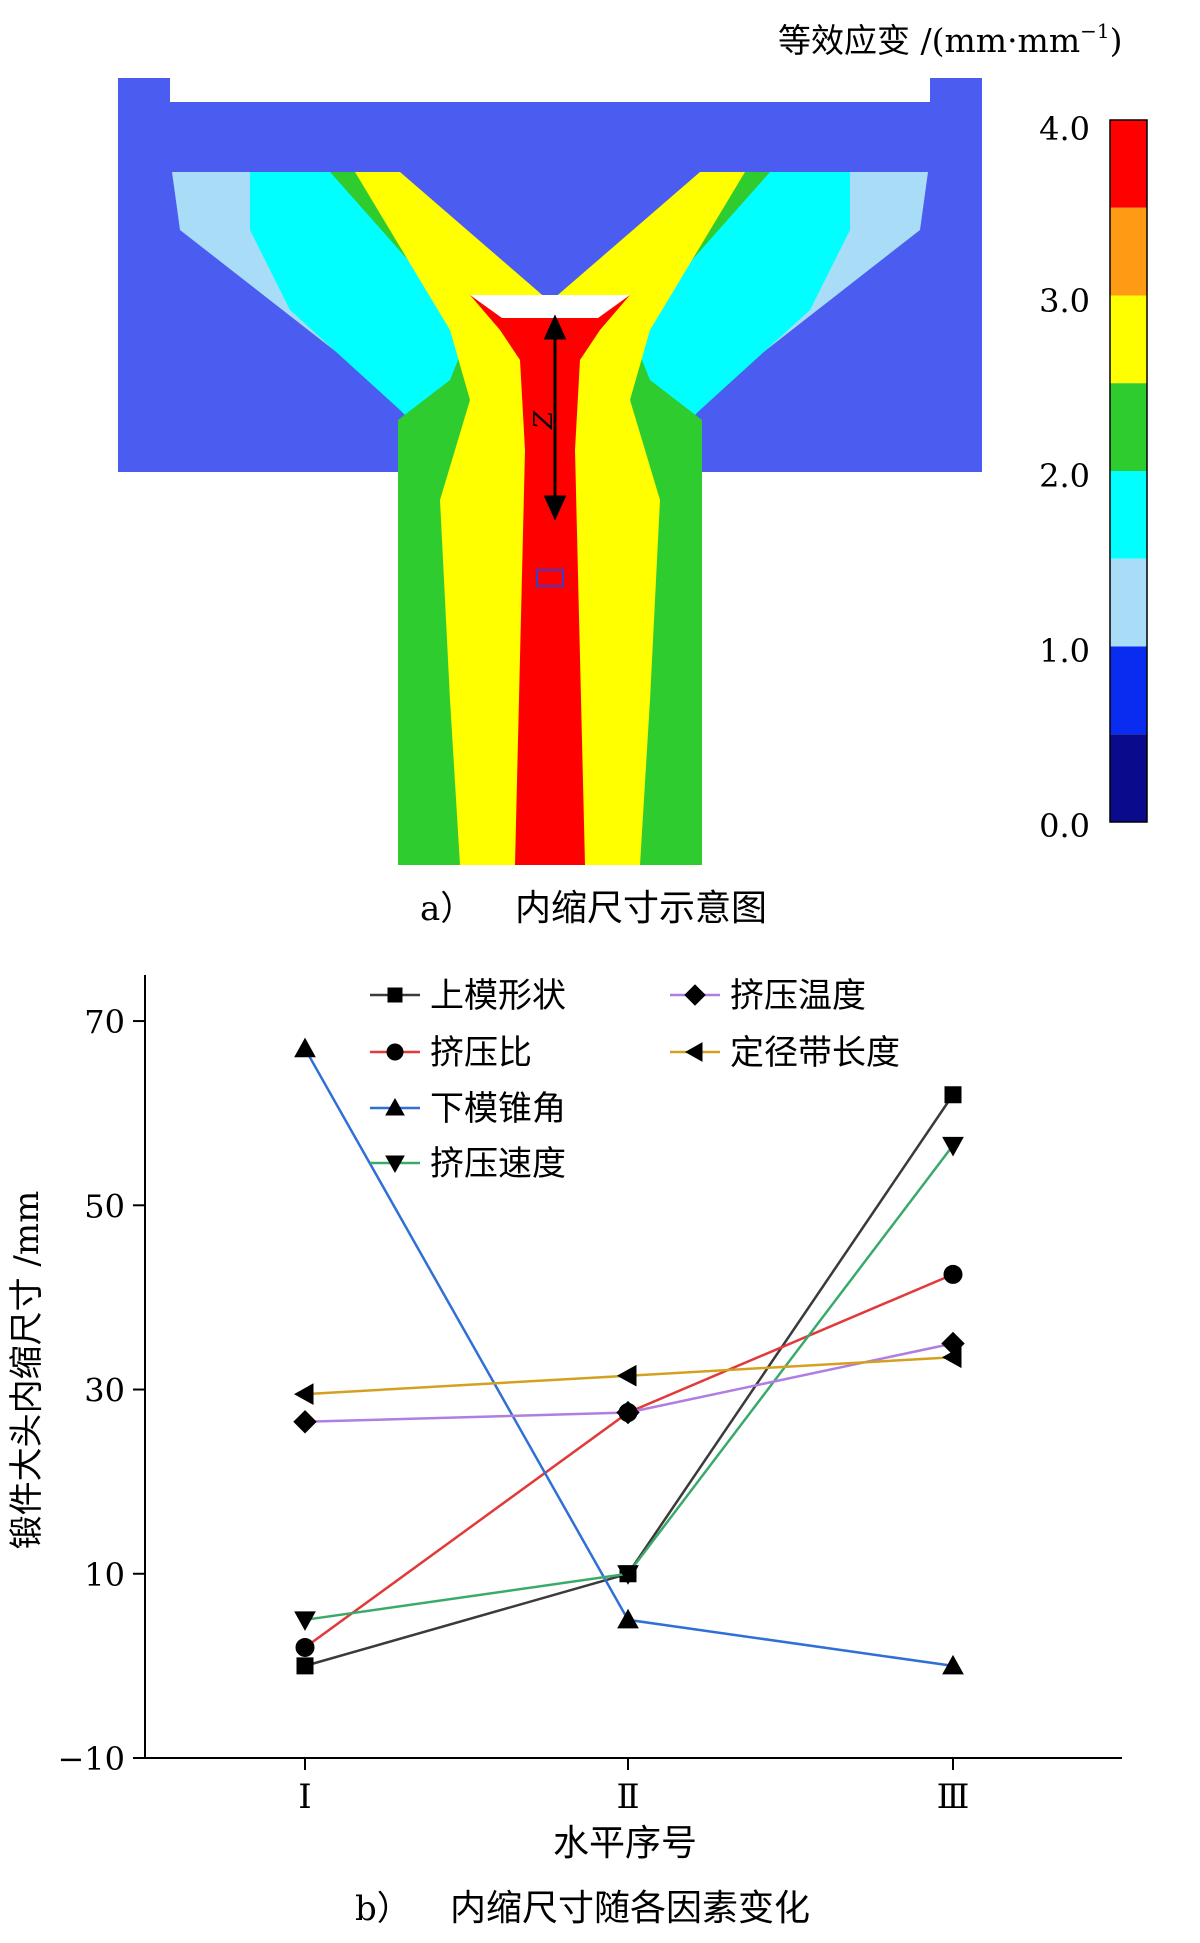  I want to click on colorbar, so click(1128, 471).